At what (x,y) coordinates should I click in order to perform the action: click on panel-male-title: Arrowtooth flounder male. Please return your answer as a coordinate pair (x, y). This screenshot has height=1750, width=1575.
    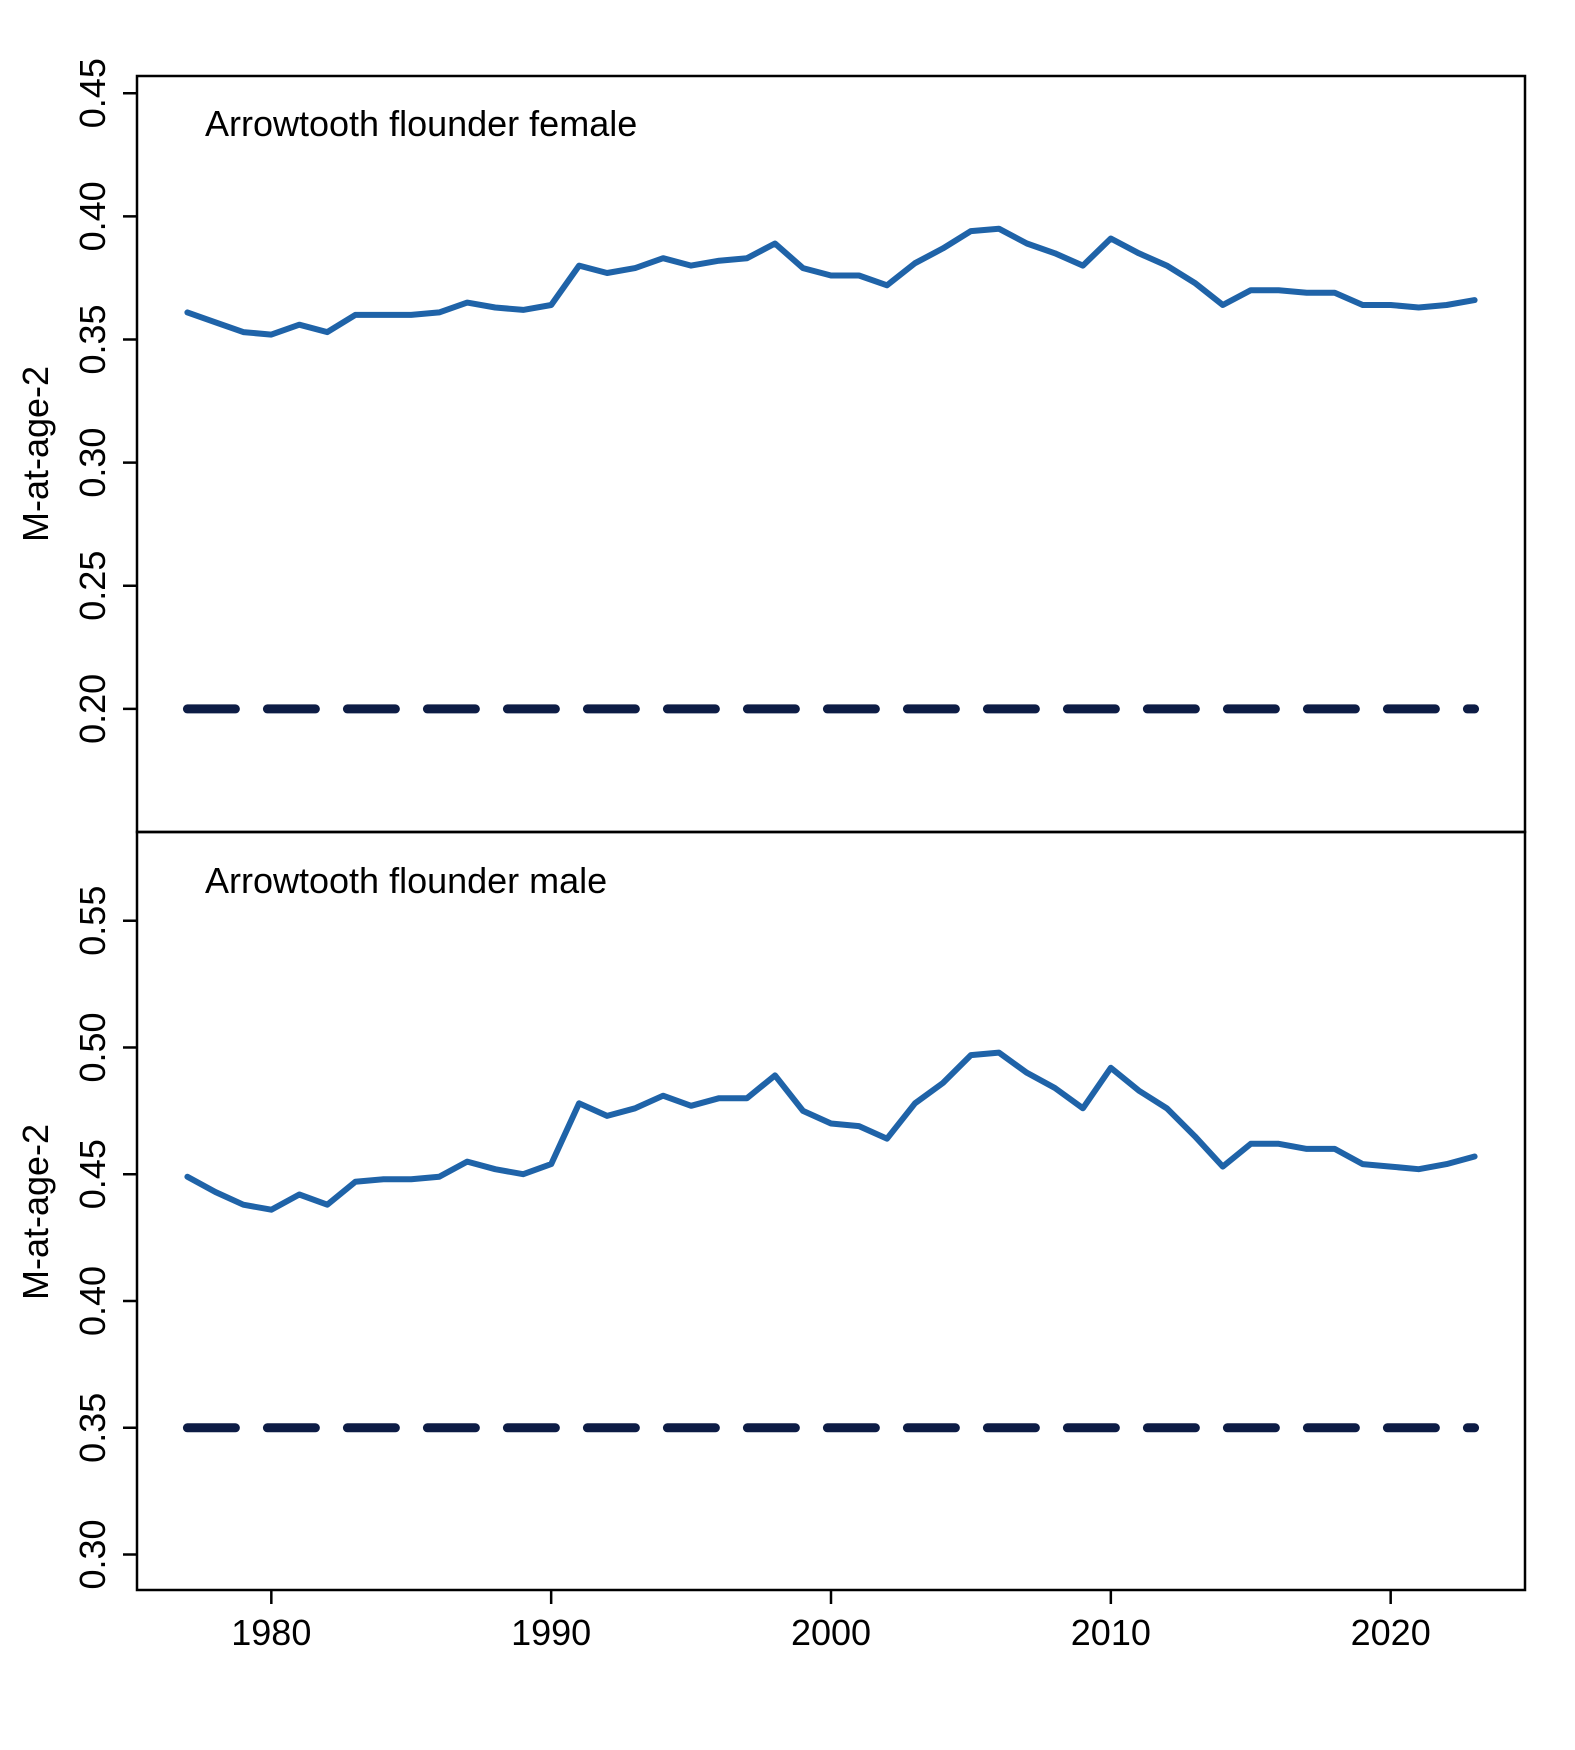
    Looking at the image, I should click on (406, 880).